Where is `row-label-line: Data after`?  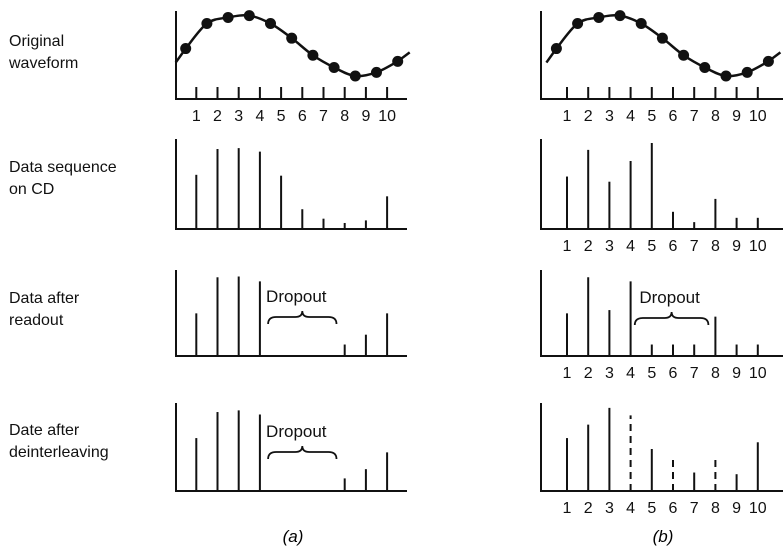 row-label-line: Data after is located at coordinates (44, 298).